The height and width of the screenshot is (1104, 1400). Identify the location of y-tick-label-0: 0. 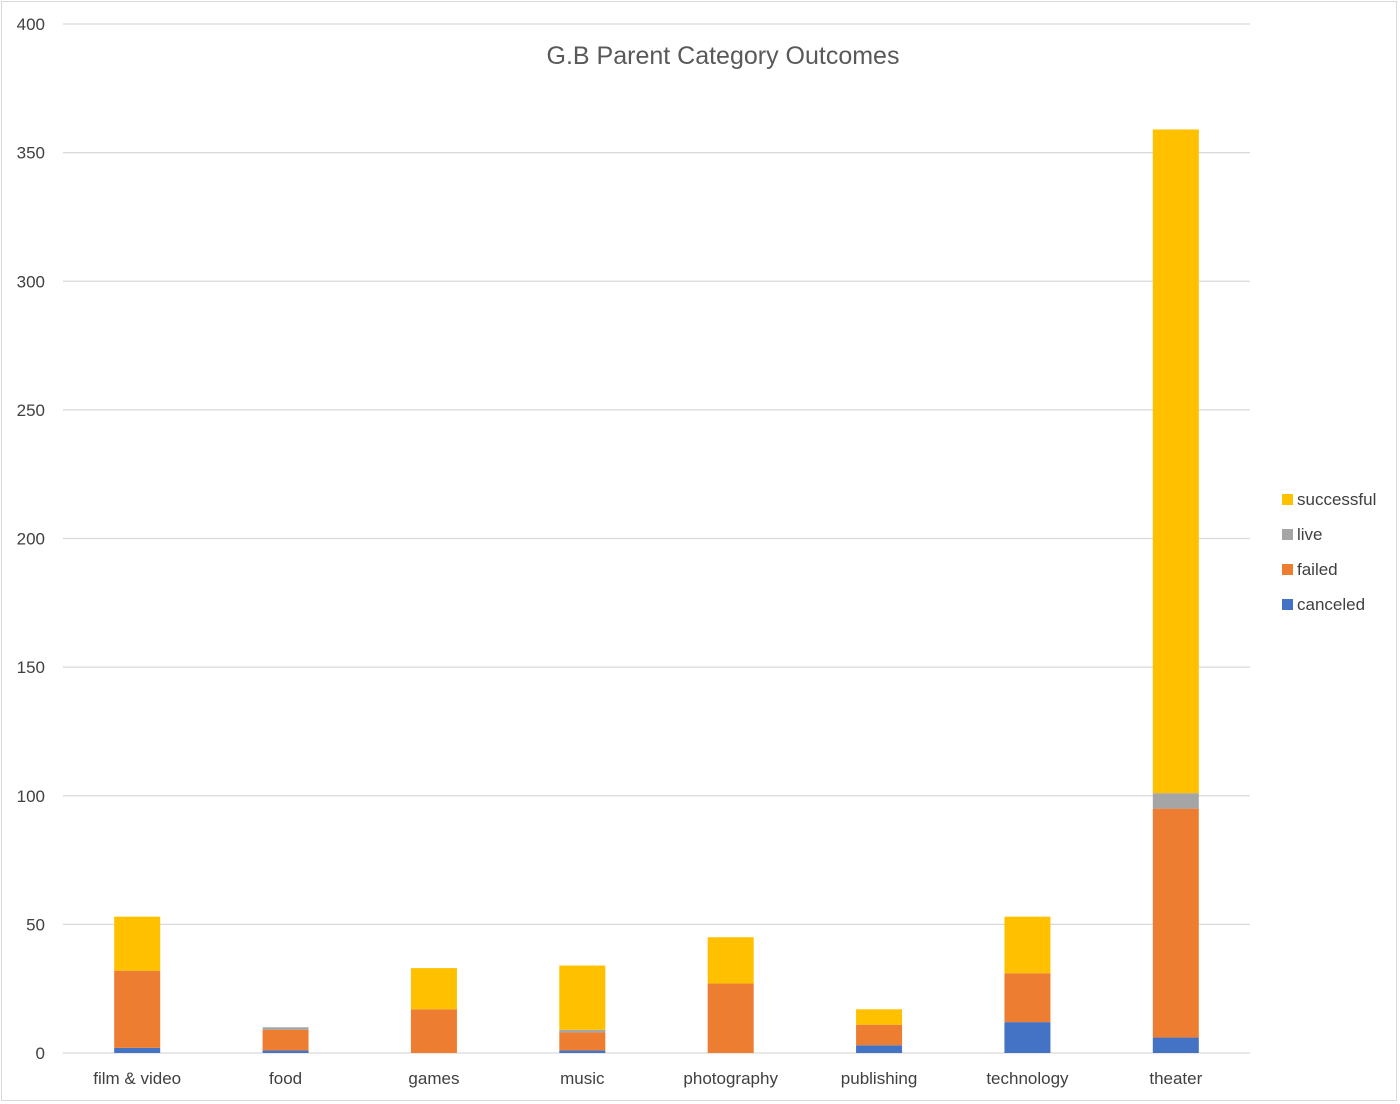
(40, 1053).